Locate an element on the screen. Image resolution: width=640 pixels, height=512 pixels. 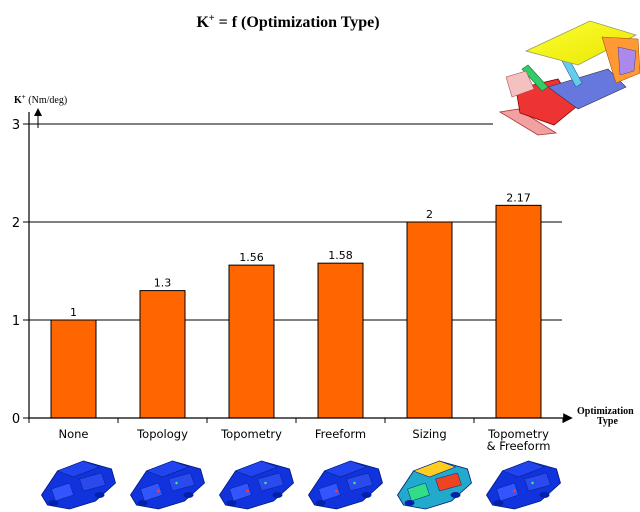
fe-model-topometry-freeform is located at coordinates (523, 485).